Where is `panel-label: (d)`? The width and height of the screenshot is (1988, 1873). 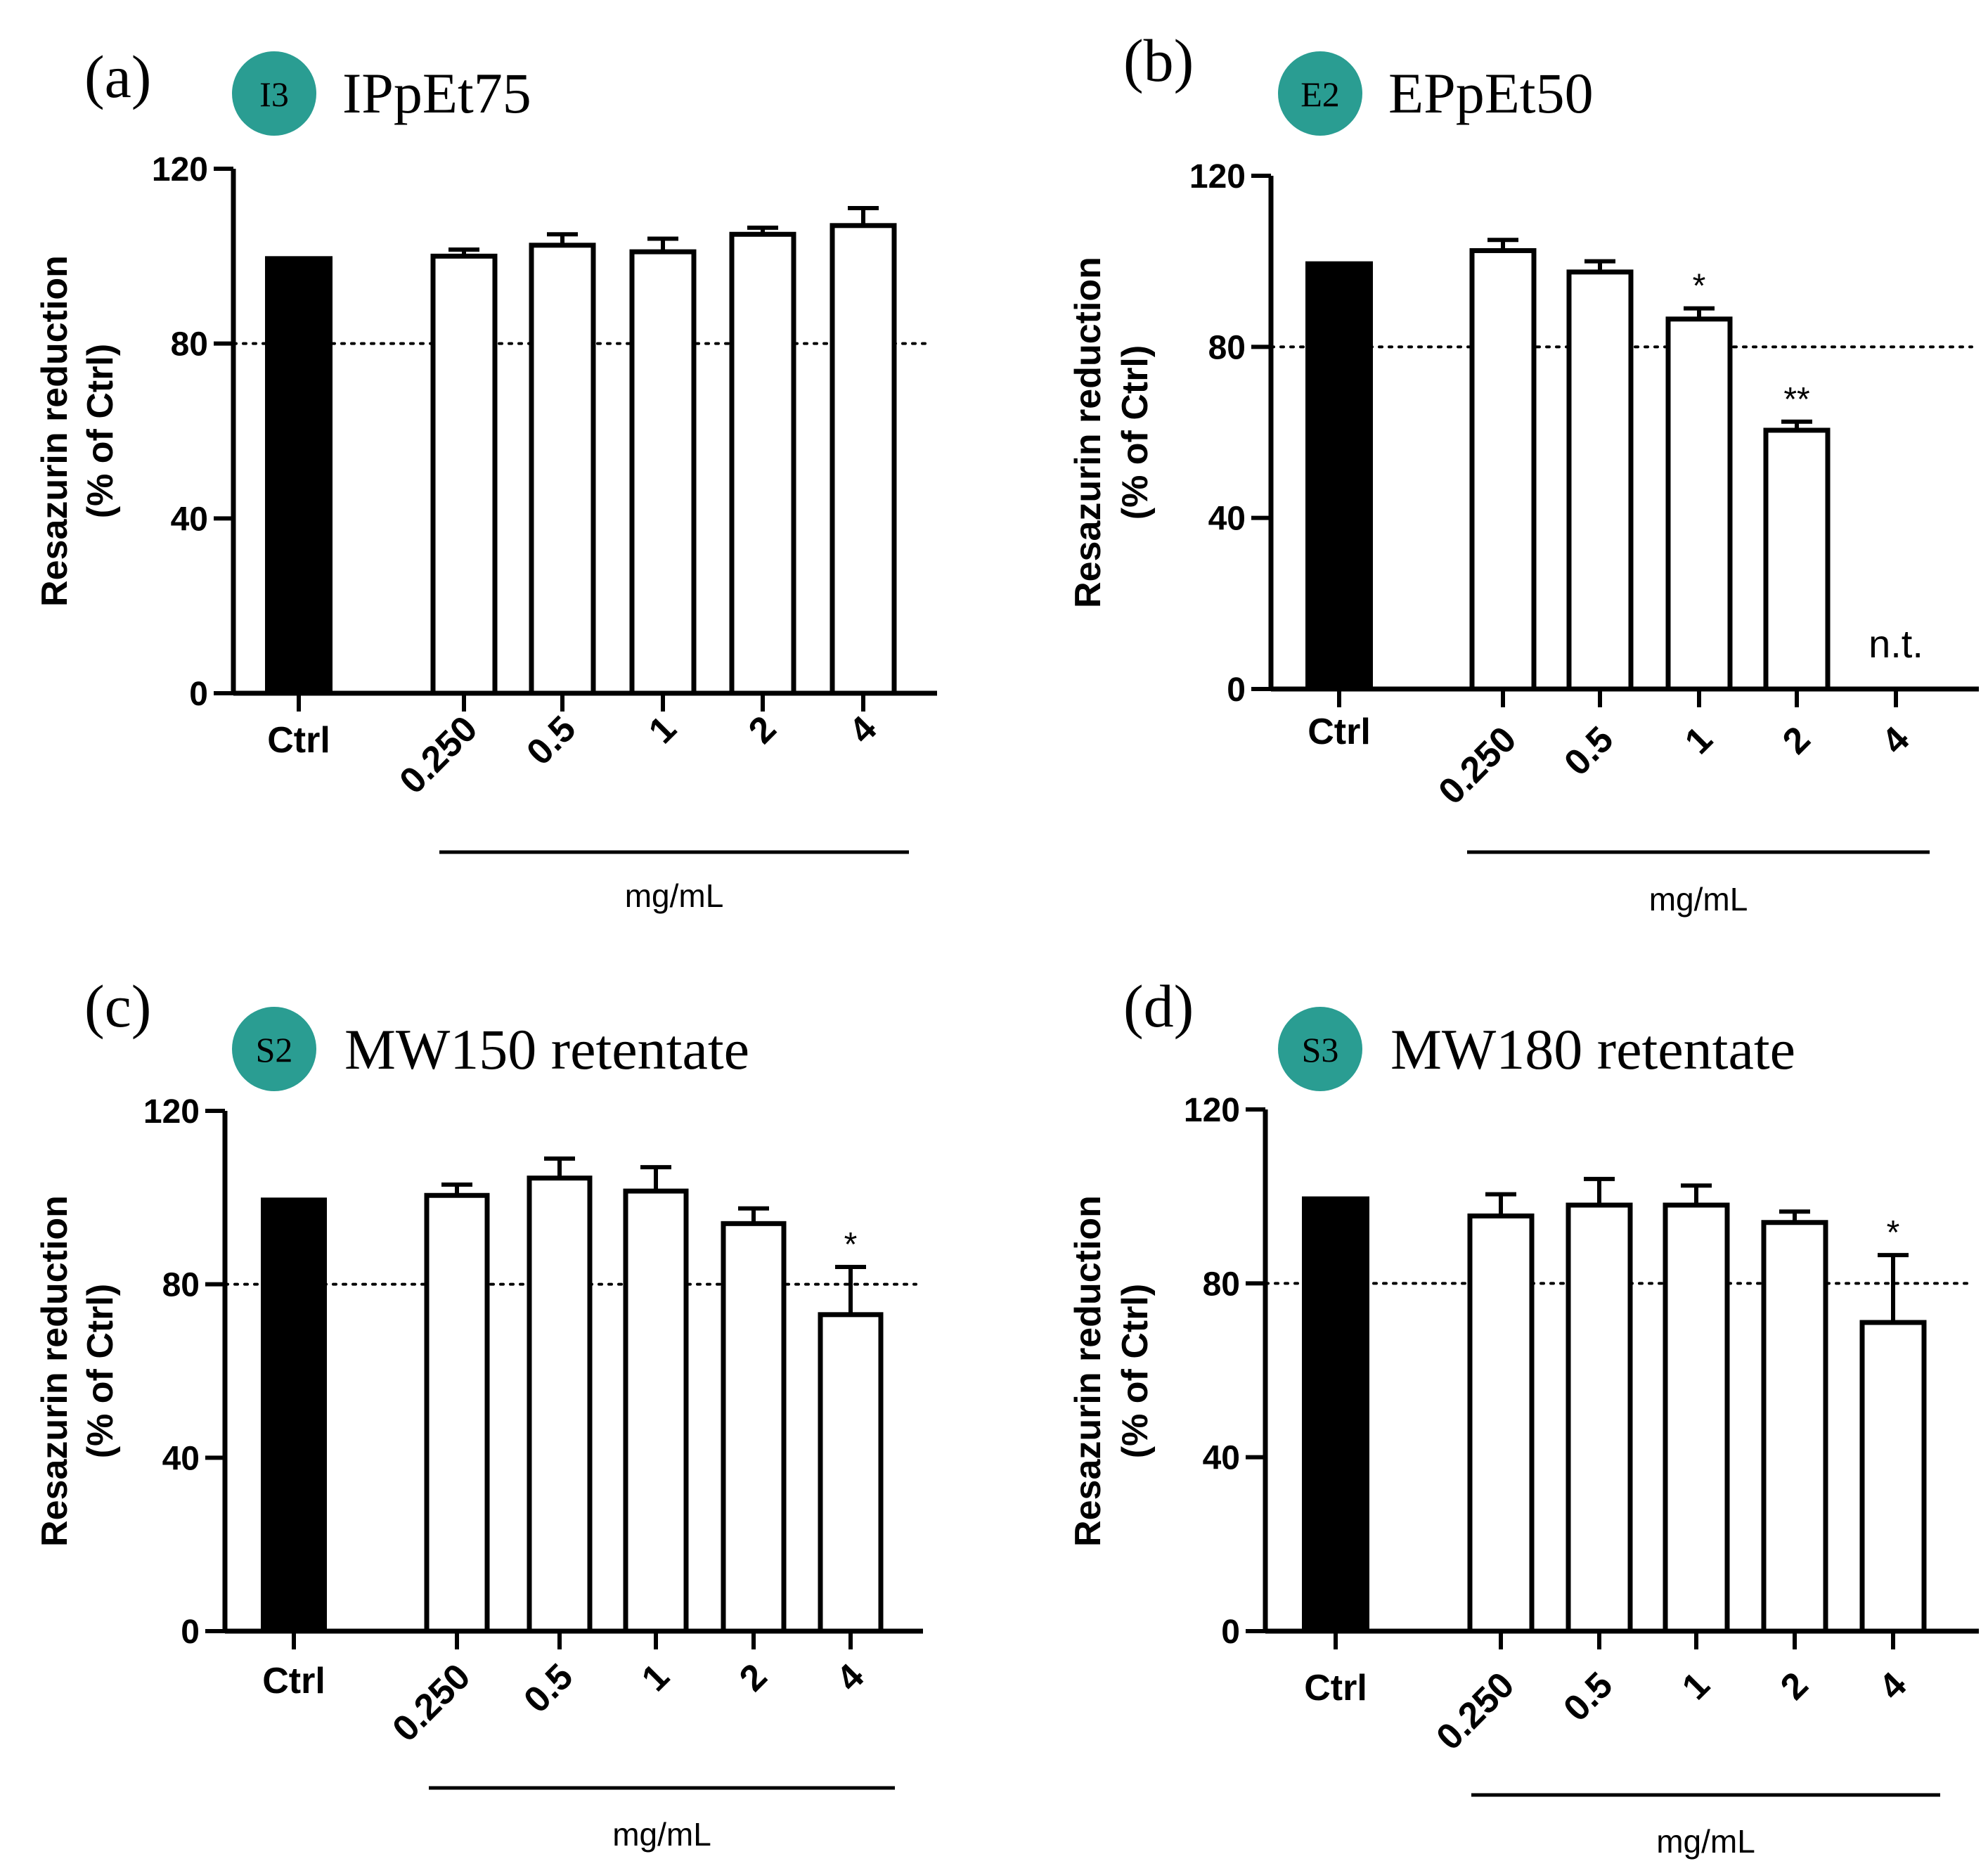 panel-label: (d) is located at coordinates (1158, 1006).